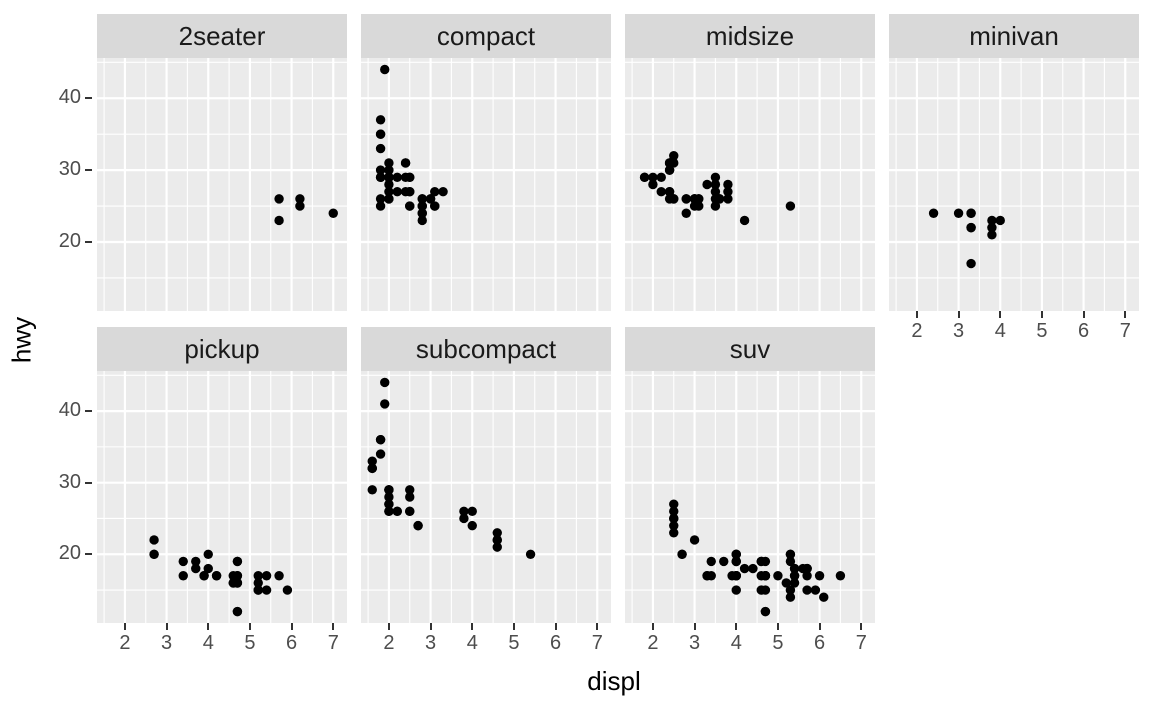 The image size is (1152, 711). I want to click on facet-strip-label: 2seater, so click(222, 36).